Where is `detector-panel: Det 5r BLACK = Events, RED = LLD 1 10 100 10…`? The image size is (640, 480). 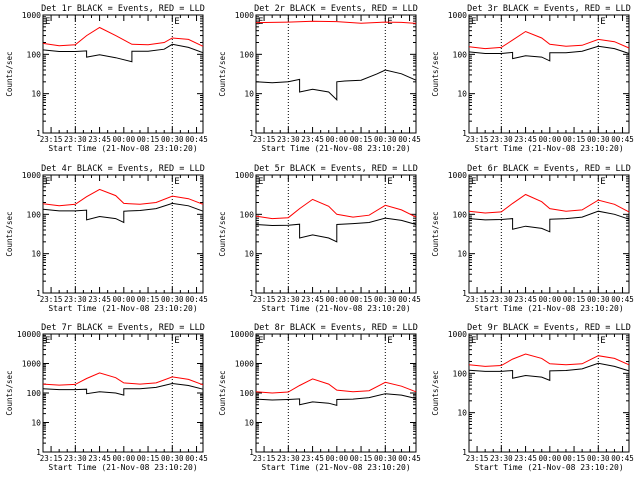
detector-panel: Det 5r BLACK = Events, RED = LLD 1 10 100 10… is located at coordinates (319, 238).